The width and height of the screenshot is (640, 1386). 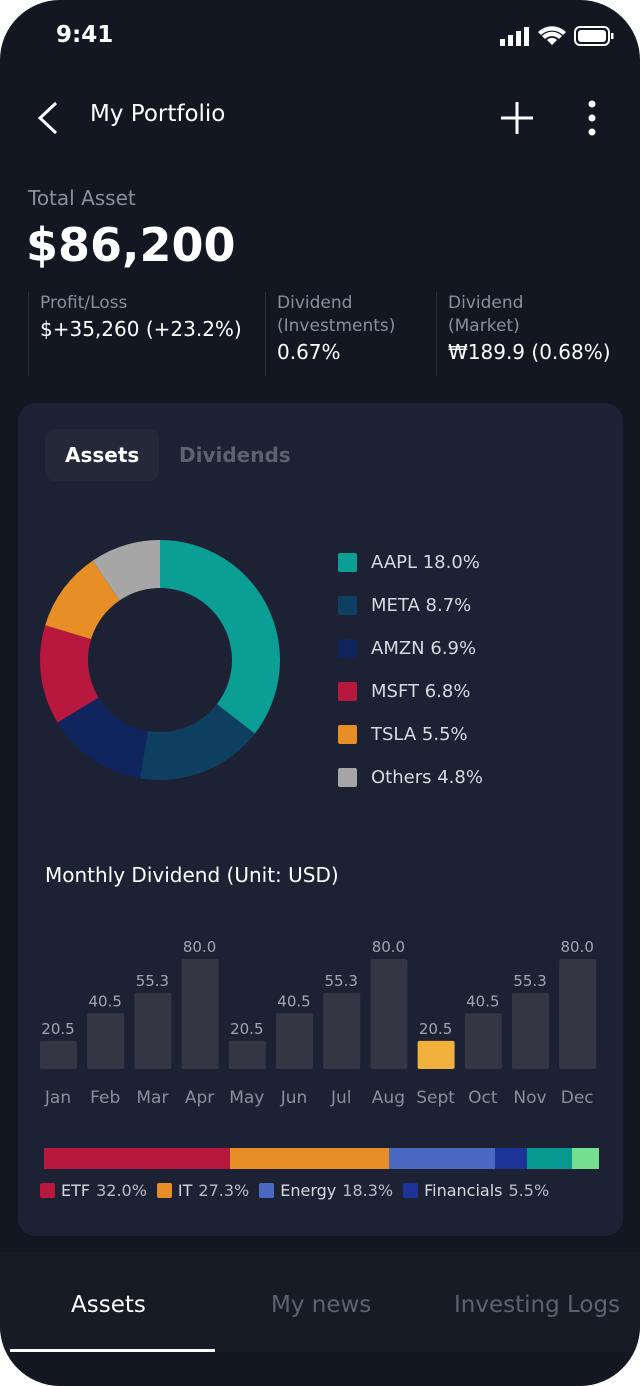 I want to click on sector-name: Financials, so click(x=463, y=1190).